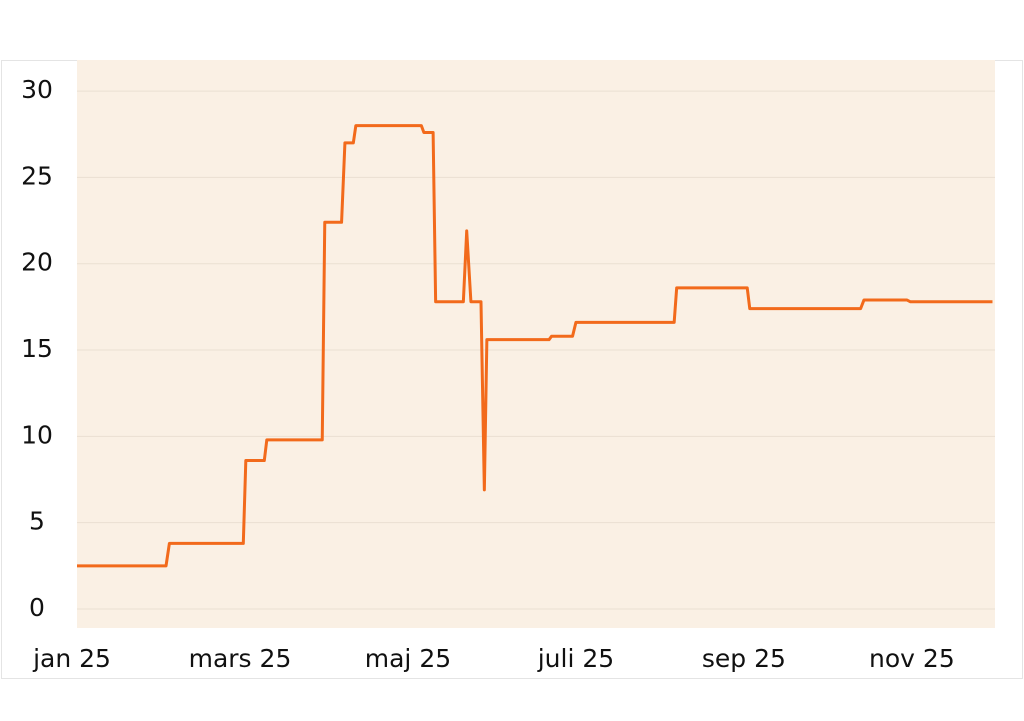  Describe the element at coordinates (240, 658) in the screenshot. I see `x-tick-label: mars 25` at that location.